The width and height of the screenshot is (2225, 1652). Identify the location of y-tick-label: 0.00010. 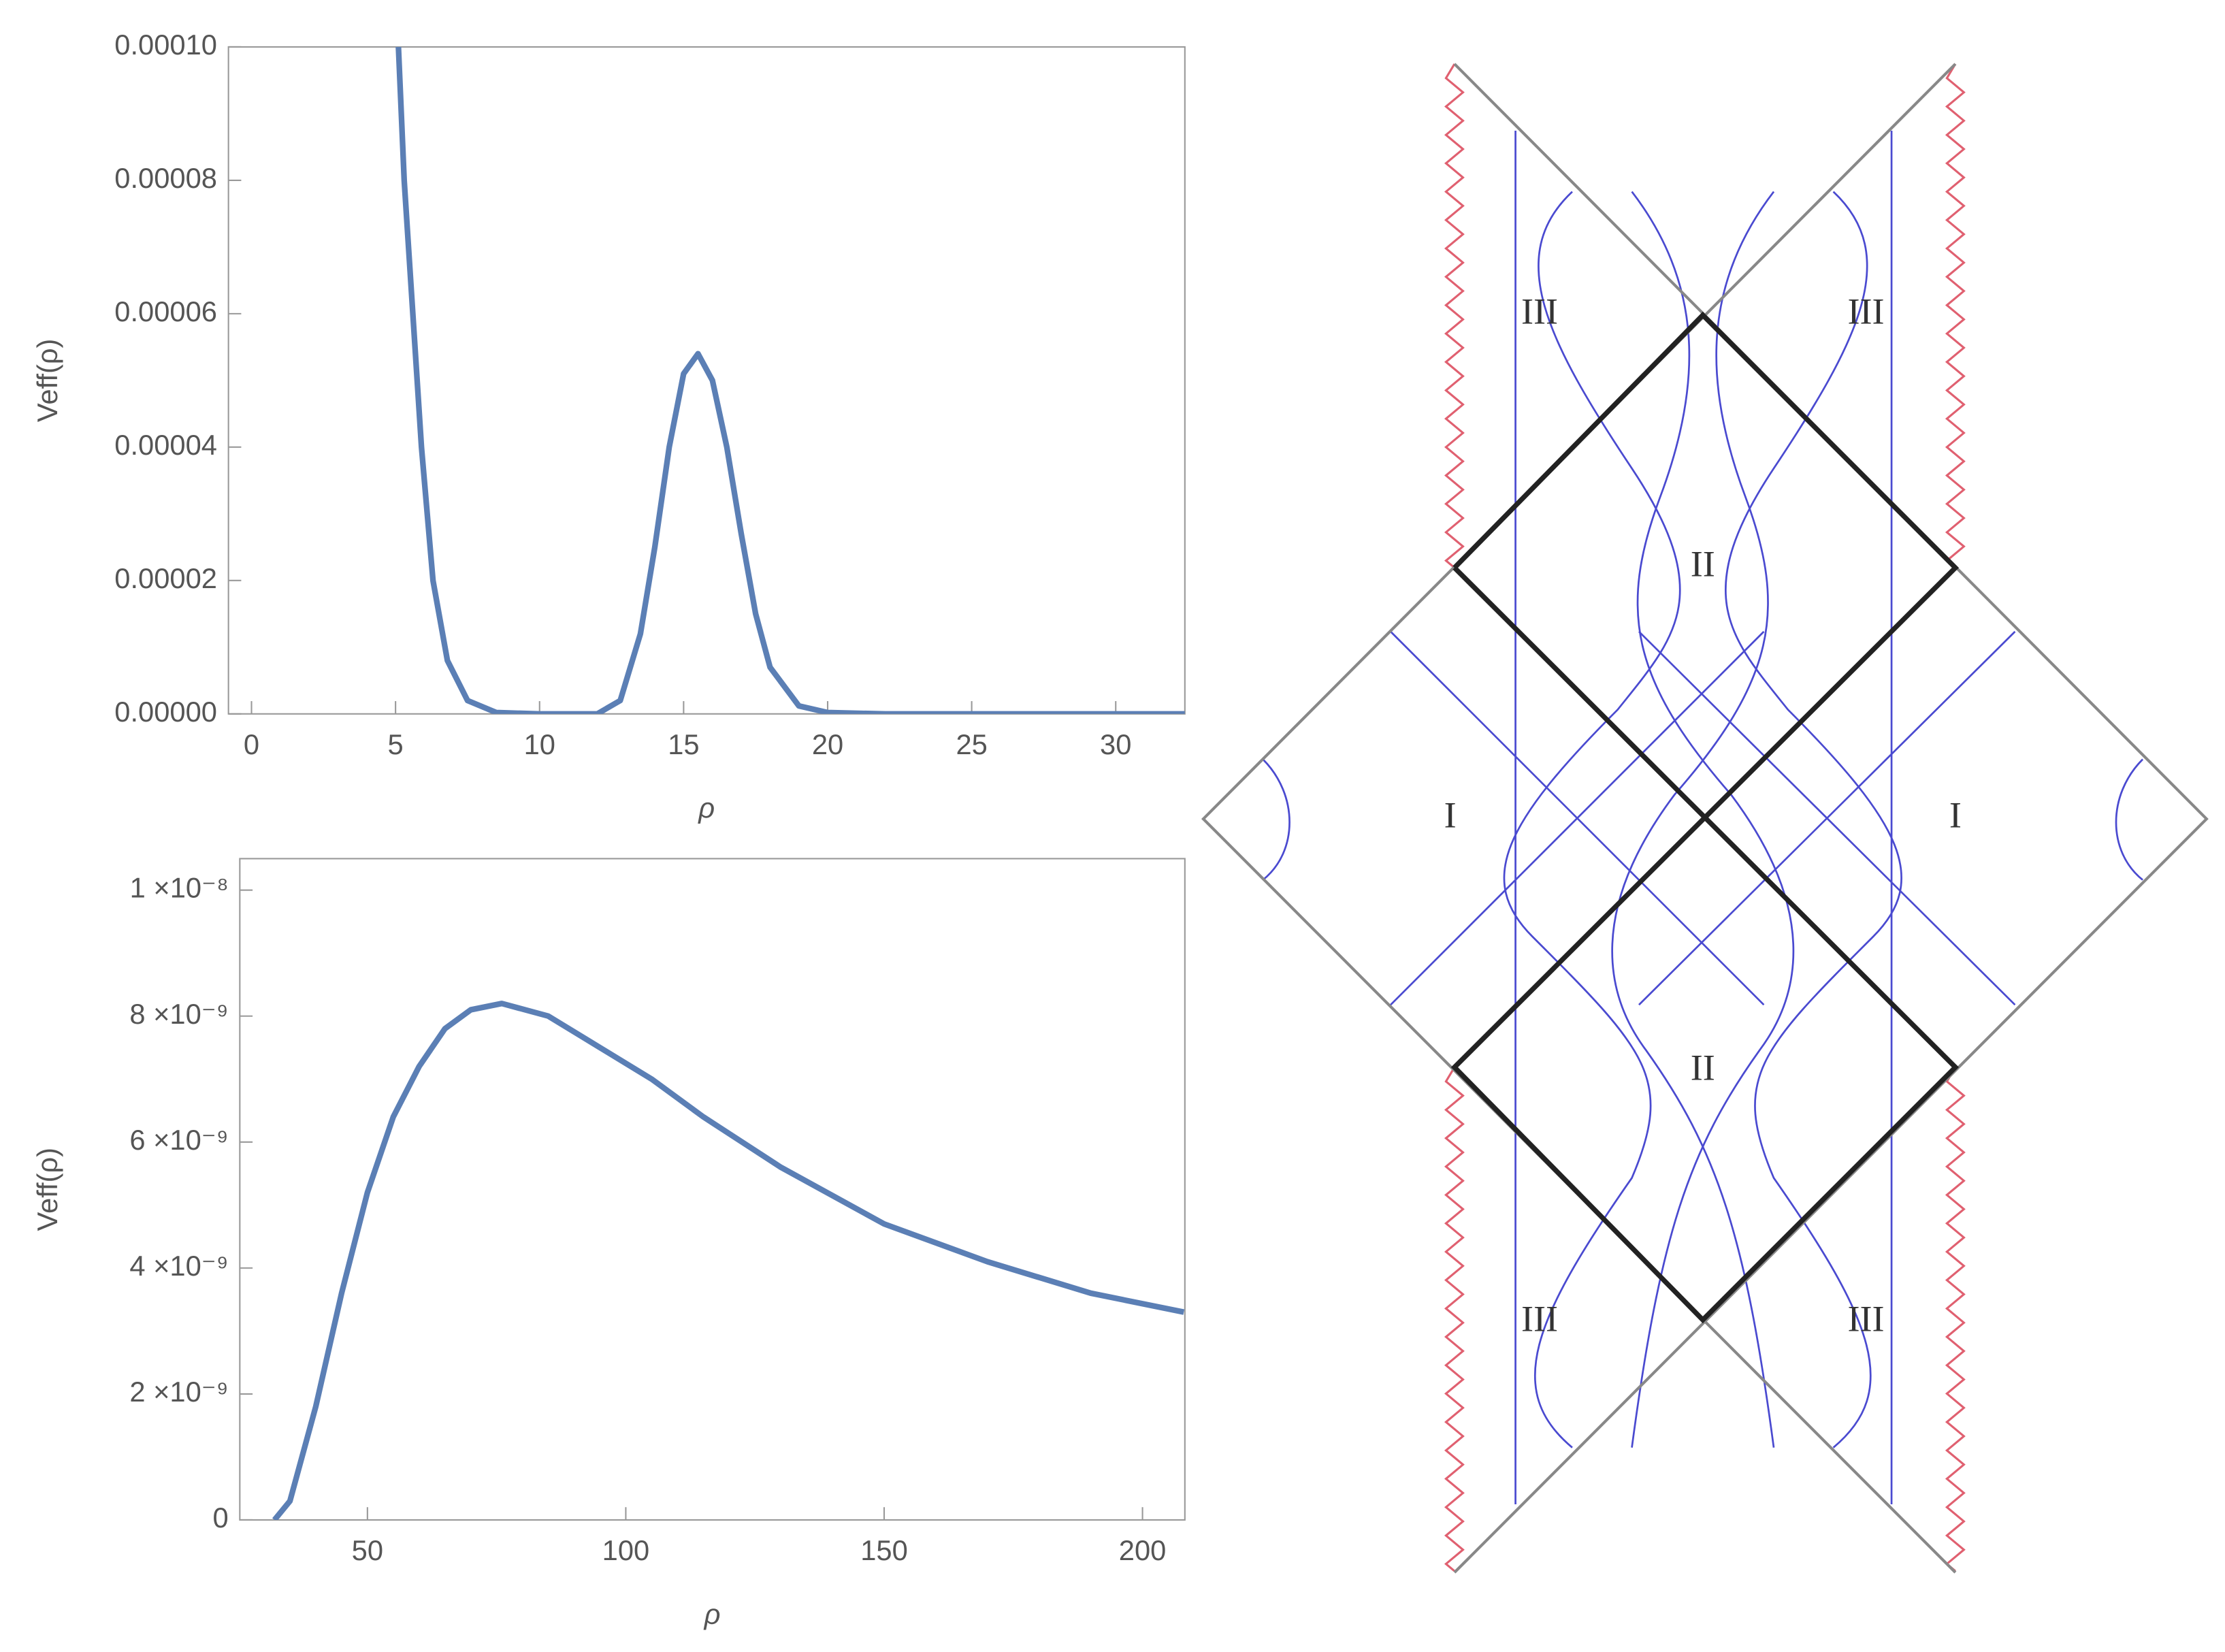
(165, 45).